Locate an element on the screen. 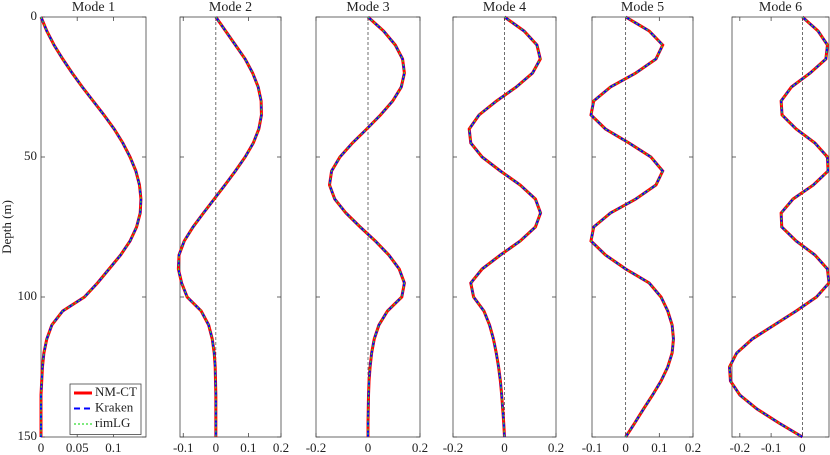 The image size is (830, 455). chart-title: Mode 2 is located at coordinates (230, 7).